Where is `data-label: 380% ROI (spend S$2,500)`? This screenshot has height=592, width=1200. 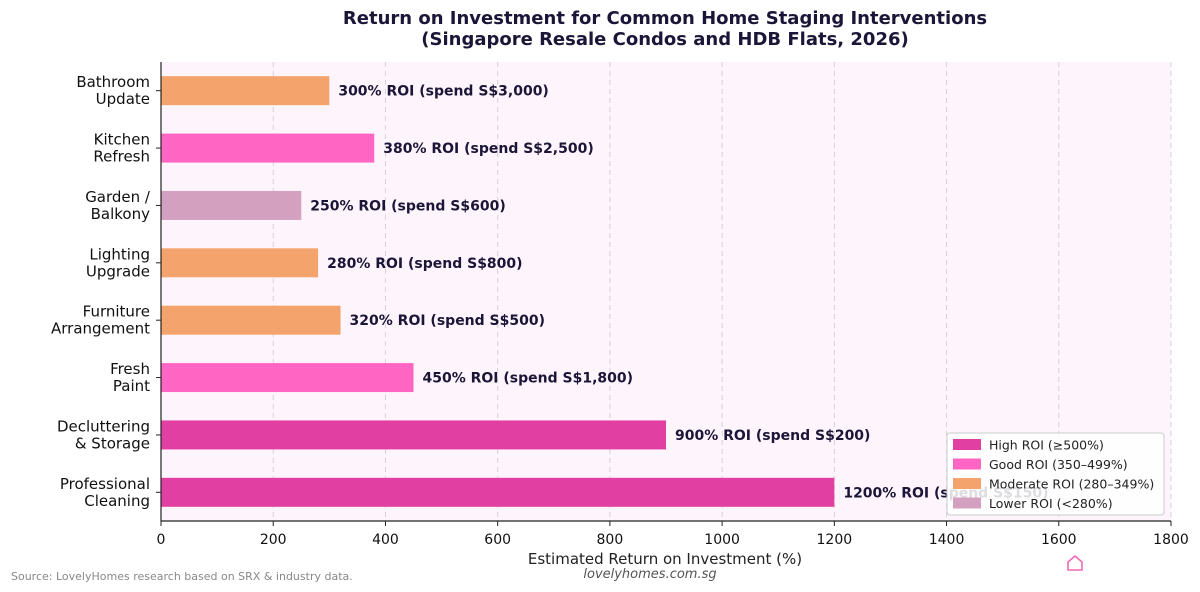 data-label: 380% ROI (spend S$2,500) is located at coordinates (488, 149).